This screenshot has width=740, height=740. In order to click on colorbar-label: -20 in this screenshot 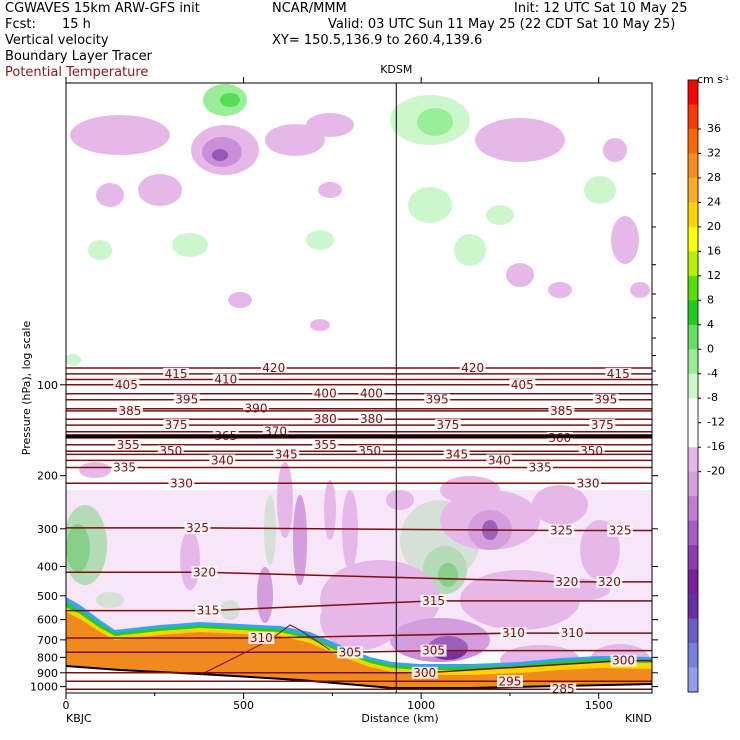, I will do `click(716, 471)`.